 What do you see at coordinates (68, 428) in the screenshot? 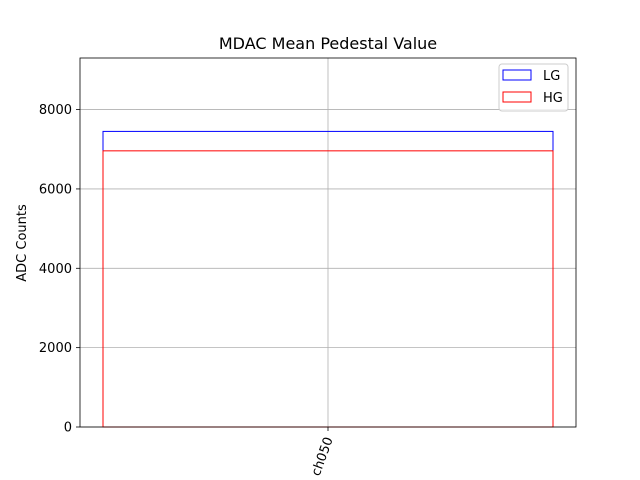
I see `y-tick-label-0: 0` at bounding box center [68, 428].